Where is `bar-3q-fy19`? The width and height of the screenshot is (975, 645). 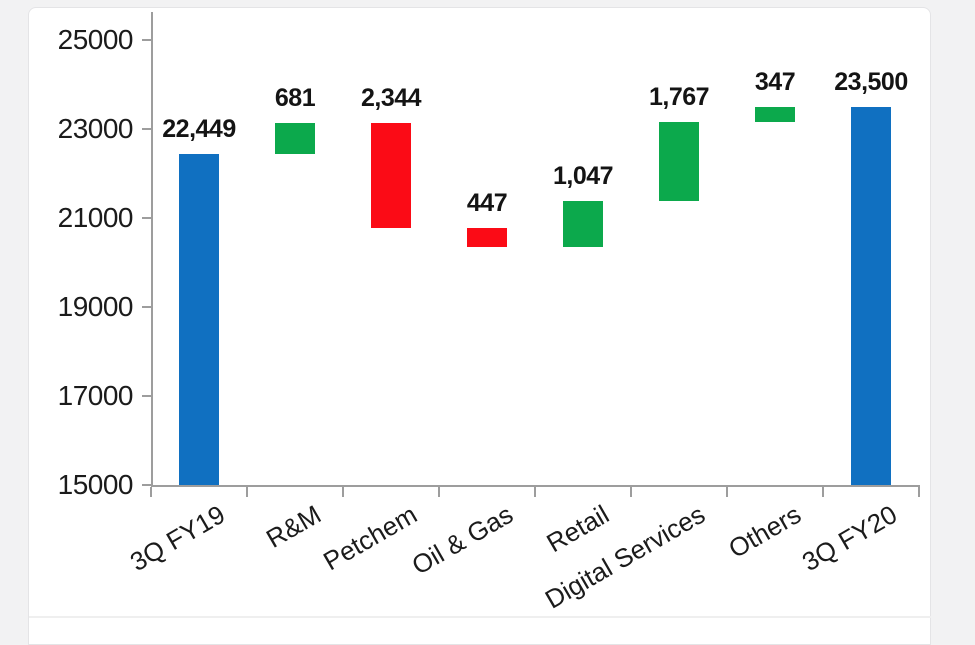
bar-3q-fy19 is located at coordinates (199, 319).